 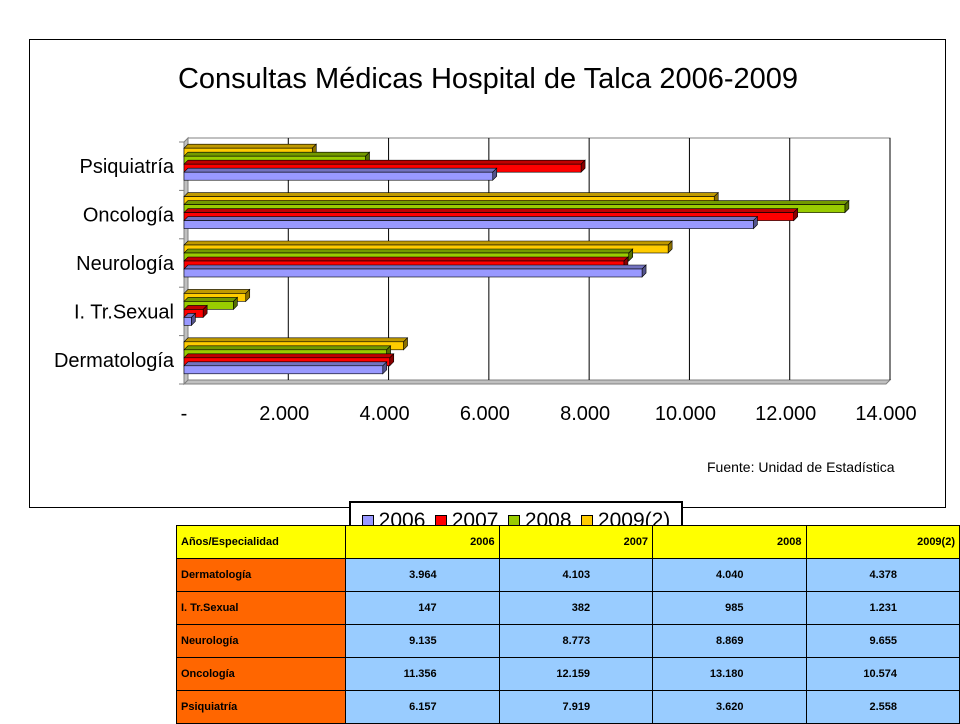 What do you see at coordinates (422, 707) in the screenshot?
I see `table-cell: 6.157` at bounding box center [422, 707].